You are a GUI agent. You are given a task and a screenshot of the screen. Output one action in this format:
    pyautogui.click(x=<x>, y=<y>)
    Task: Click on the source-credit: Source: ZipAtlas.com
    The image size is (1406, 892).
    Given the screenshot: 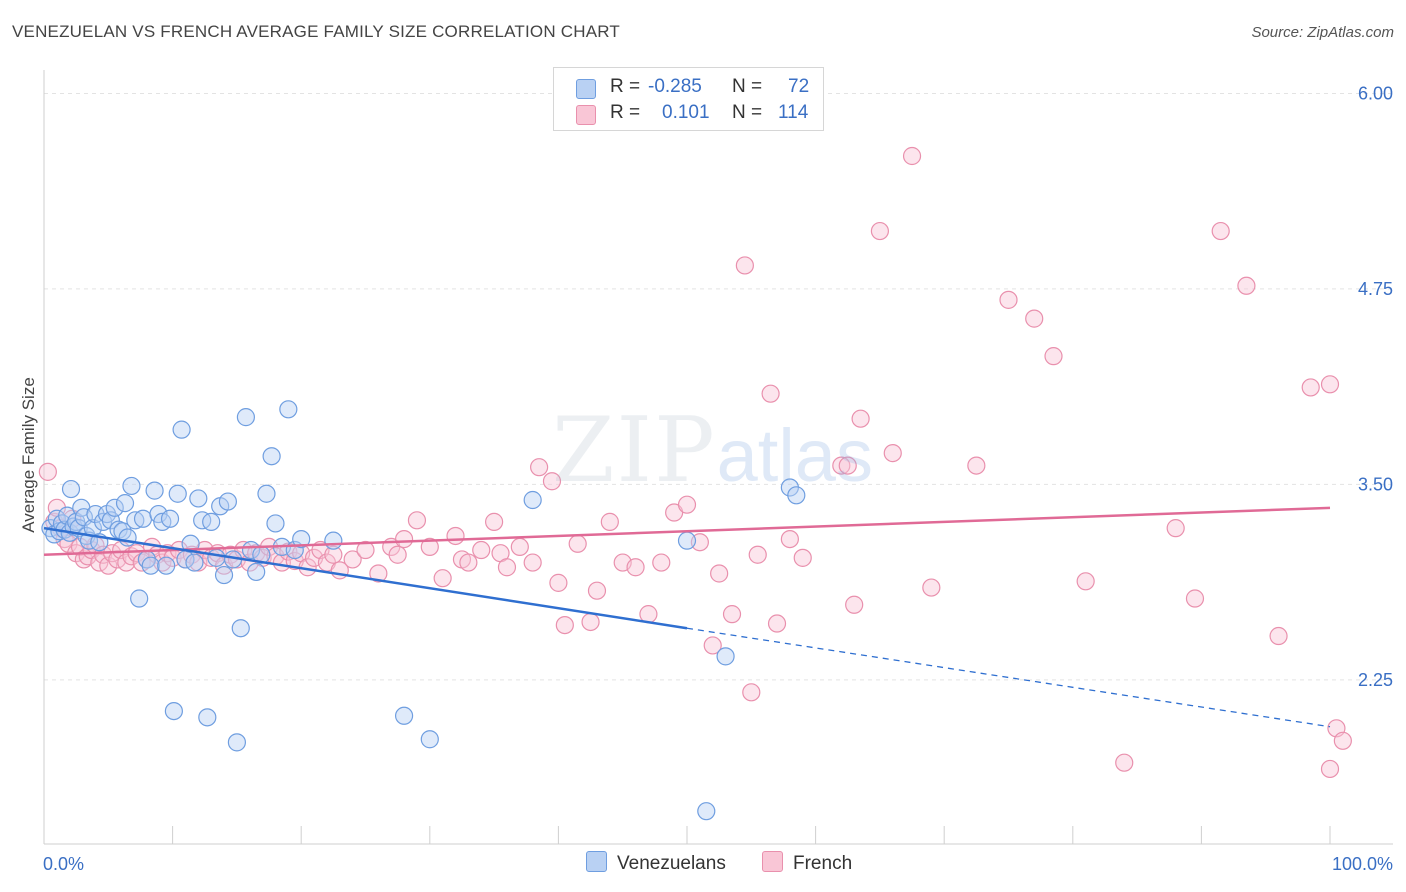 What is the action you would take?
    pyautogui.click(x=1322, y=32)
    